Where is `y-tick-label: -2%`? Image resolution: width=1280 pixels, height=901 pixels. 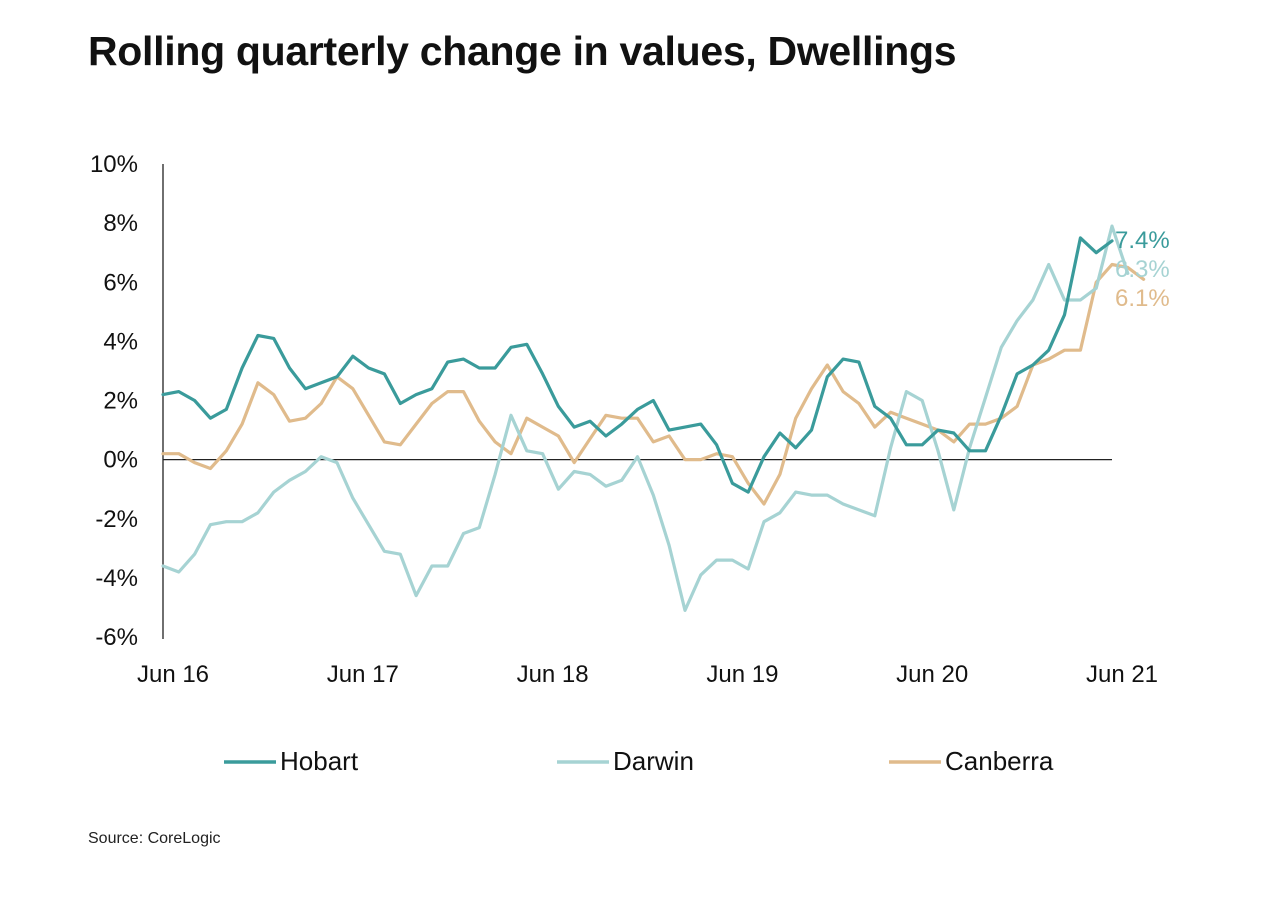 y-tick-label: -2% is located at coordinates (116, 519).